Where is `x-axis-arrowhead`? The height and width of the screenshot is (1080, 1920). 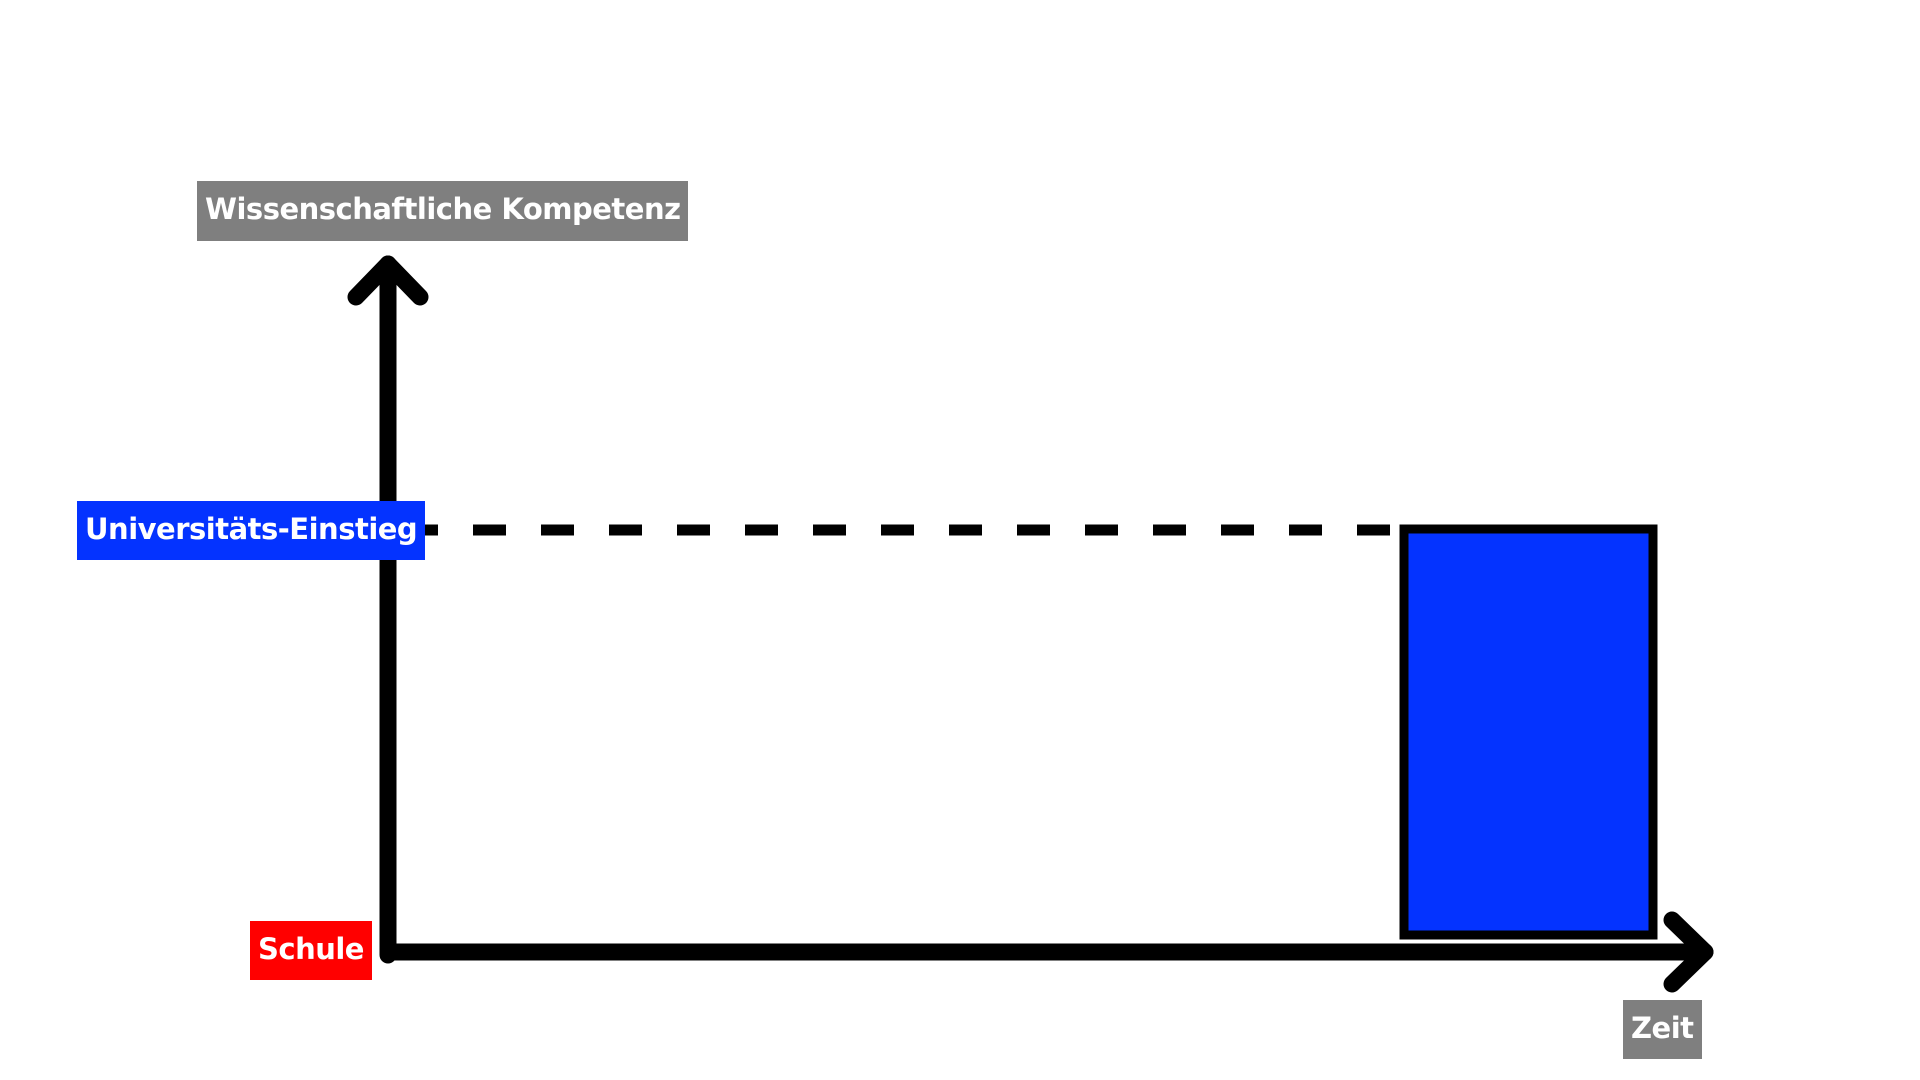 x-axis-arrowhead is located at coordinates (1688, 952).